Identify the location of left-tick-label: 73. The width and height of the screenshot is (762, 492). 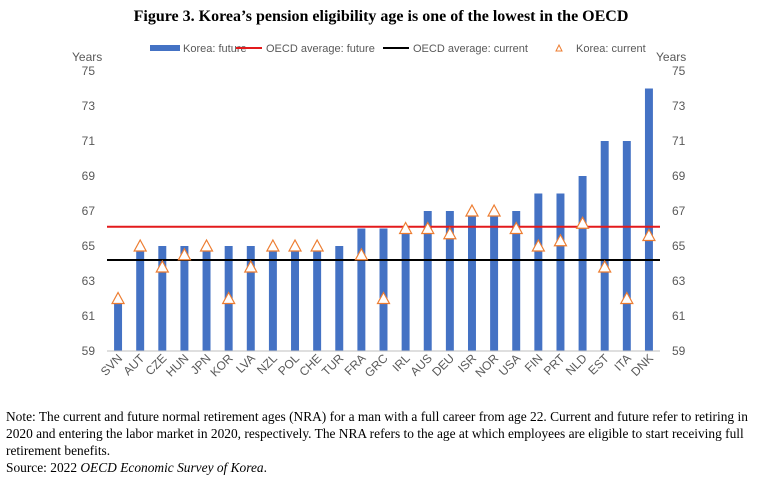
(89, 106).